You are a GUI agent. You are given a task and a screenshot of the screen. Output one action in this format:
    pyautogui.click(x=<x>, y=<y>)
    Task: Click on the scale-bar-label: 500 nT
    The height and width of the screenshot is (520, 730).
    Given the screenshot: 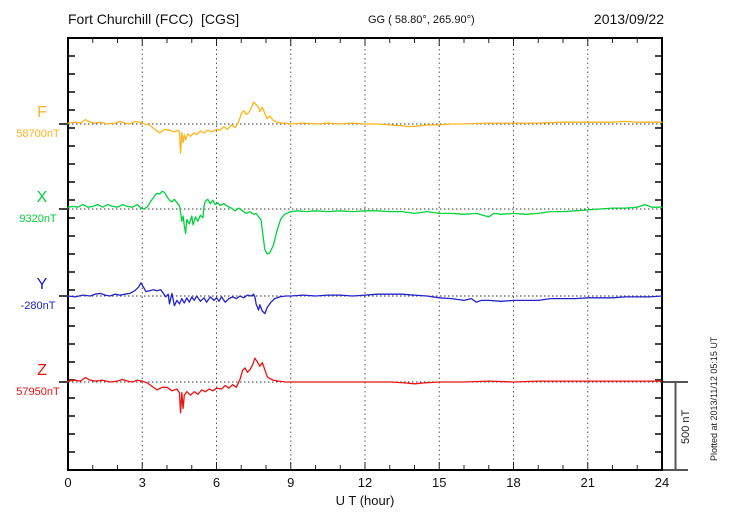 What is the action you would take?
    pyautogui.click(x=686, y=427)
    